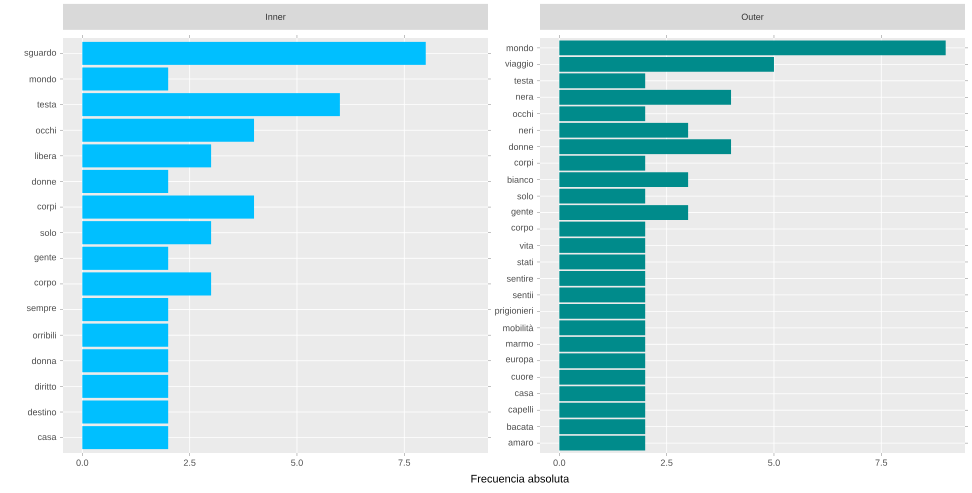 The height and width of the screenshot is (493, 972). I want to click on chart-title: Inner, so click(276, 17).